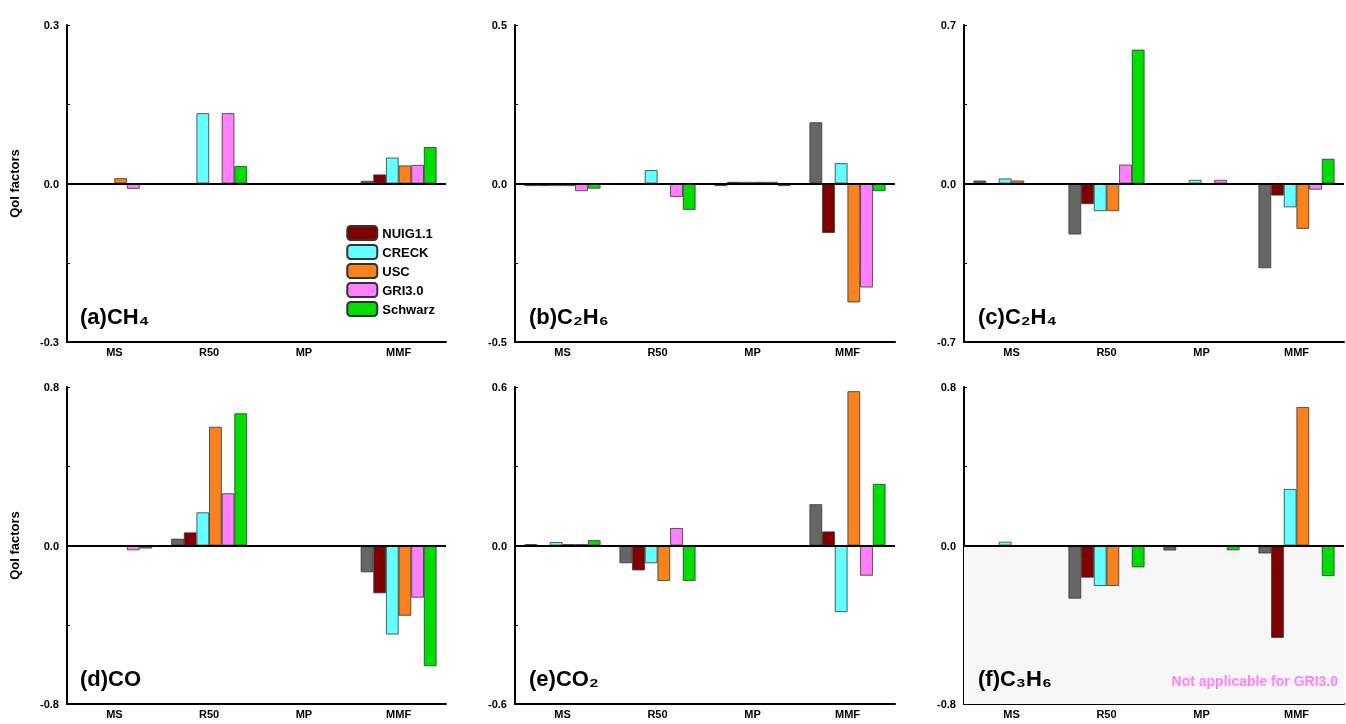  What do you see at coordinates (1017, 316) in the screenshot?
I see `text: (c)C₂H₄` at bounding box center [1017, 316].